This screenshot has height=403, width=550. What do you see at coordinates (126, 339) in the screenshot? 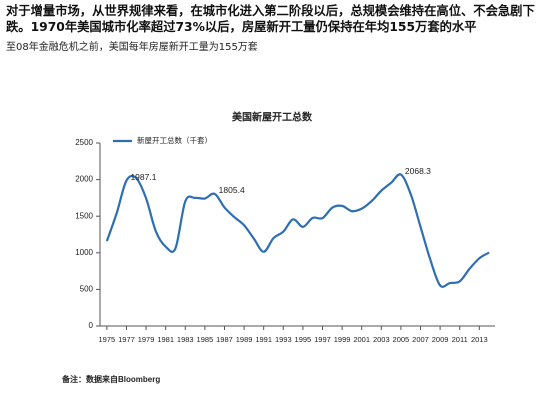
I see `x-tick-label: 1977` at bounding box center [126, 339].